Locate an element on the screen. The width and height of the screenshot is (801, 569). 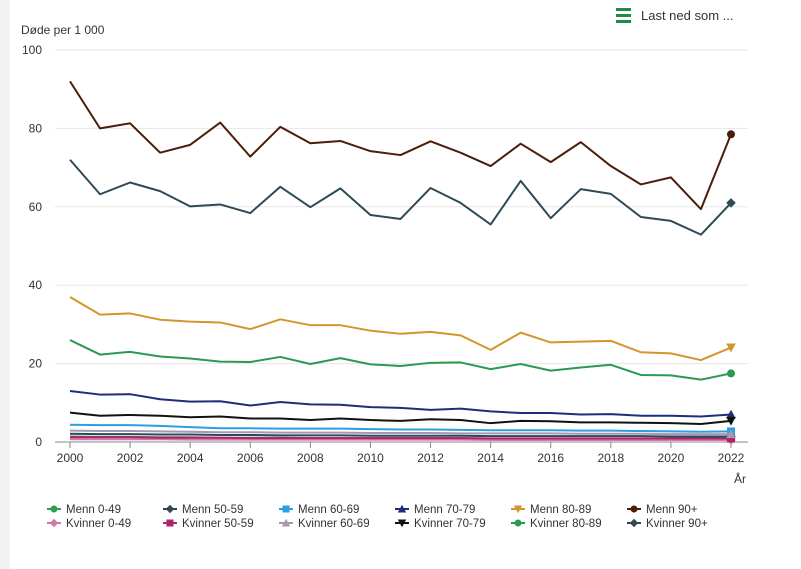
legend-label: Kvinner 90+ is located at coordinates (677, 524).